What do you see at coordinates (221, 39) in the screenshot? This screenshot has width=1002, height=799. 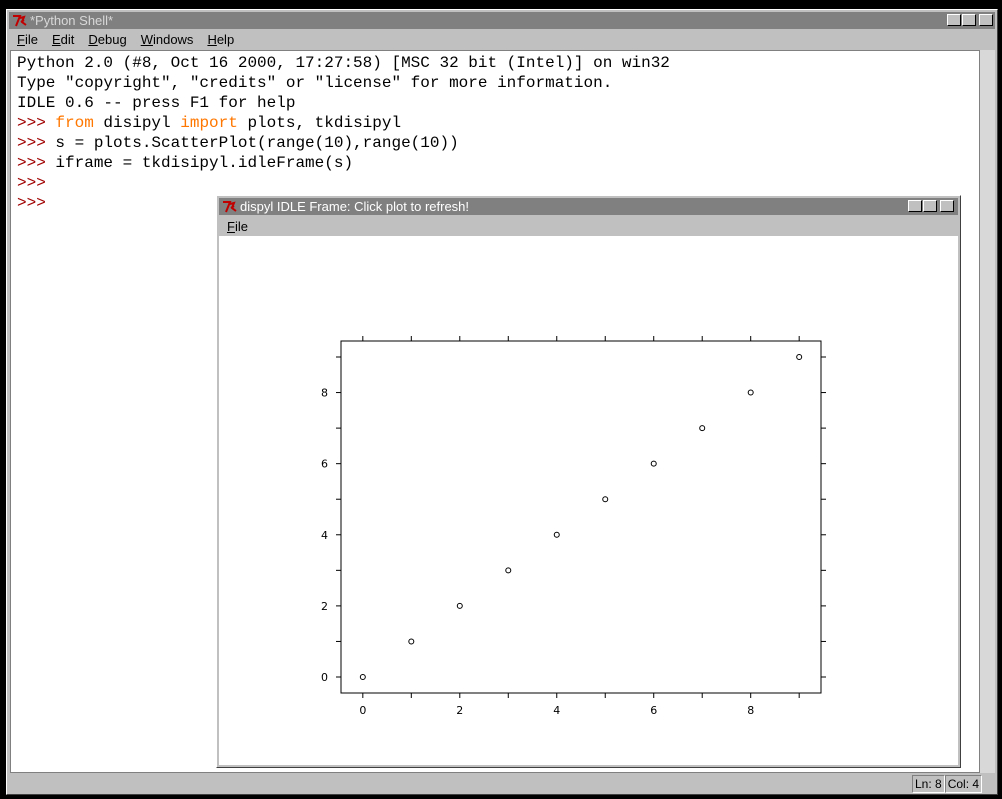 I see `menu-item: Help` at bounding box center [221, 39].